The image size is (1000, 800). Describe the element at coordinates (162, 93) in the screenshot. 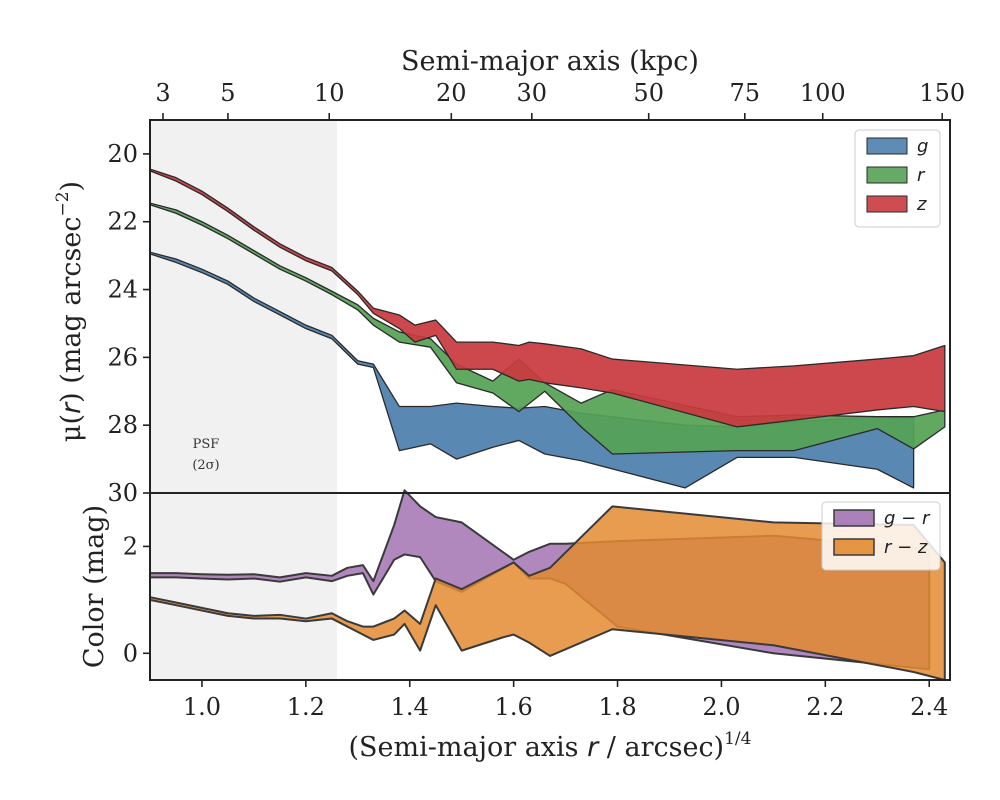

I see `kpc-tick-label-3: 3` at that location.